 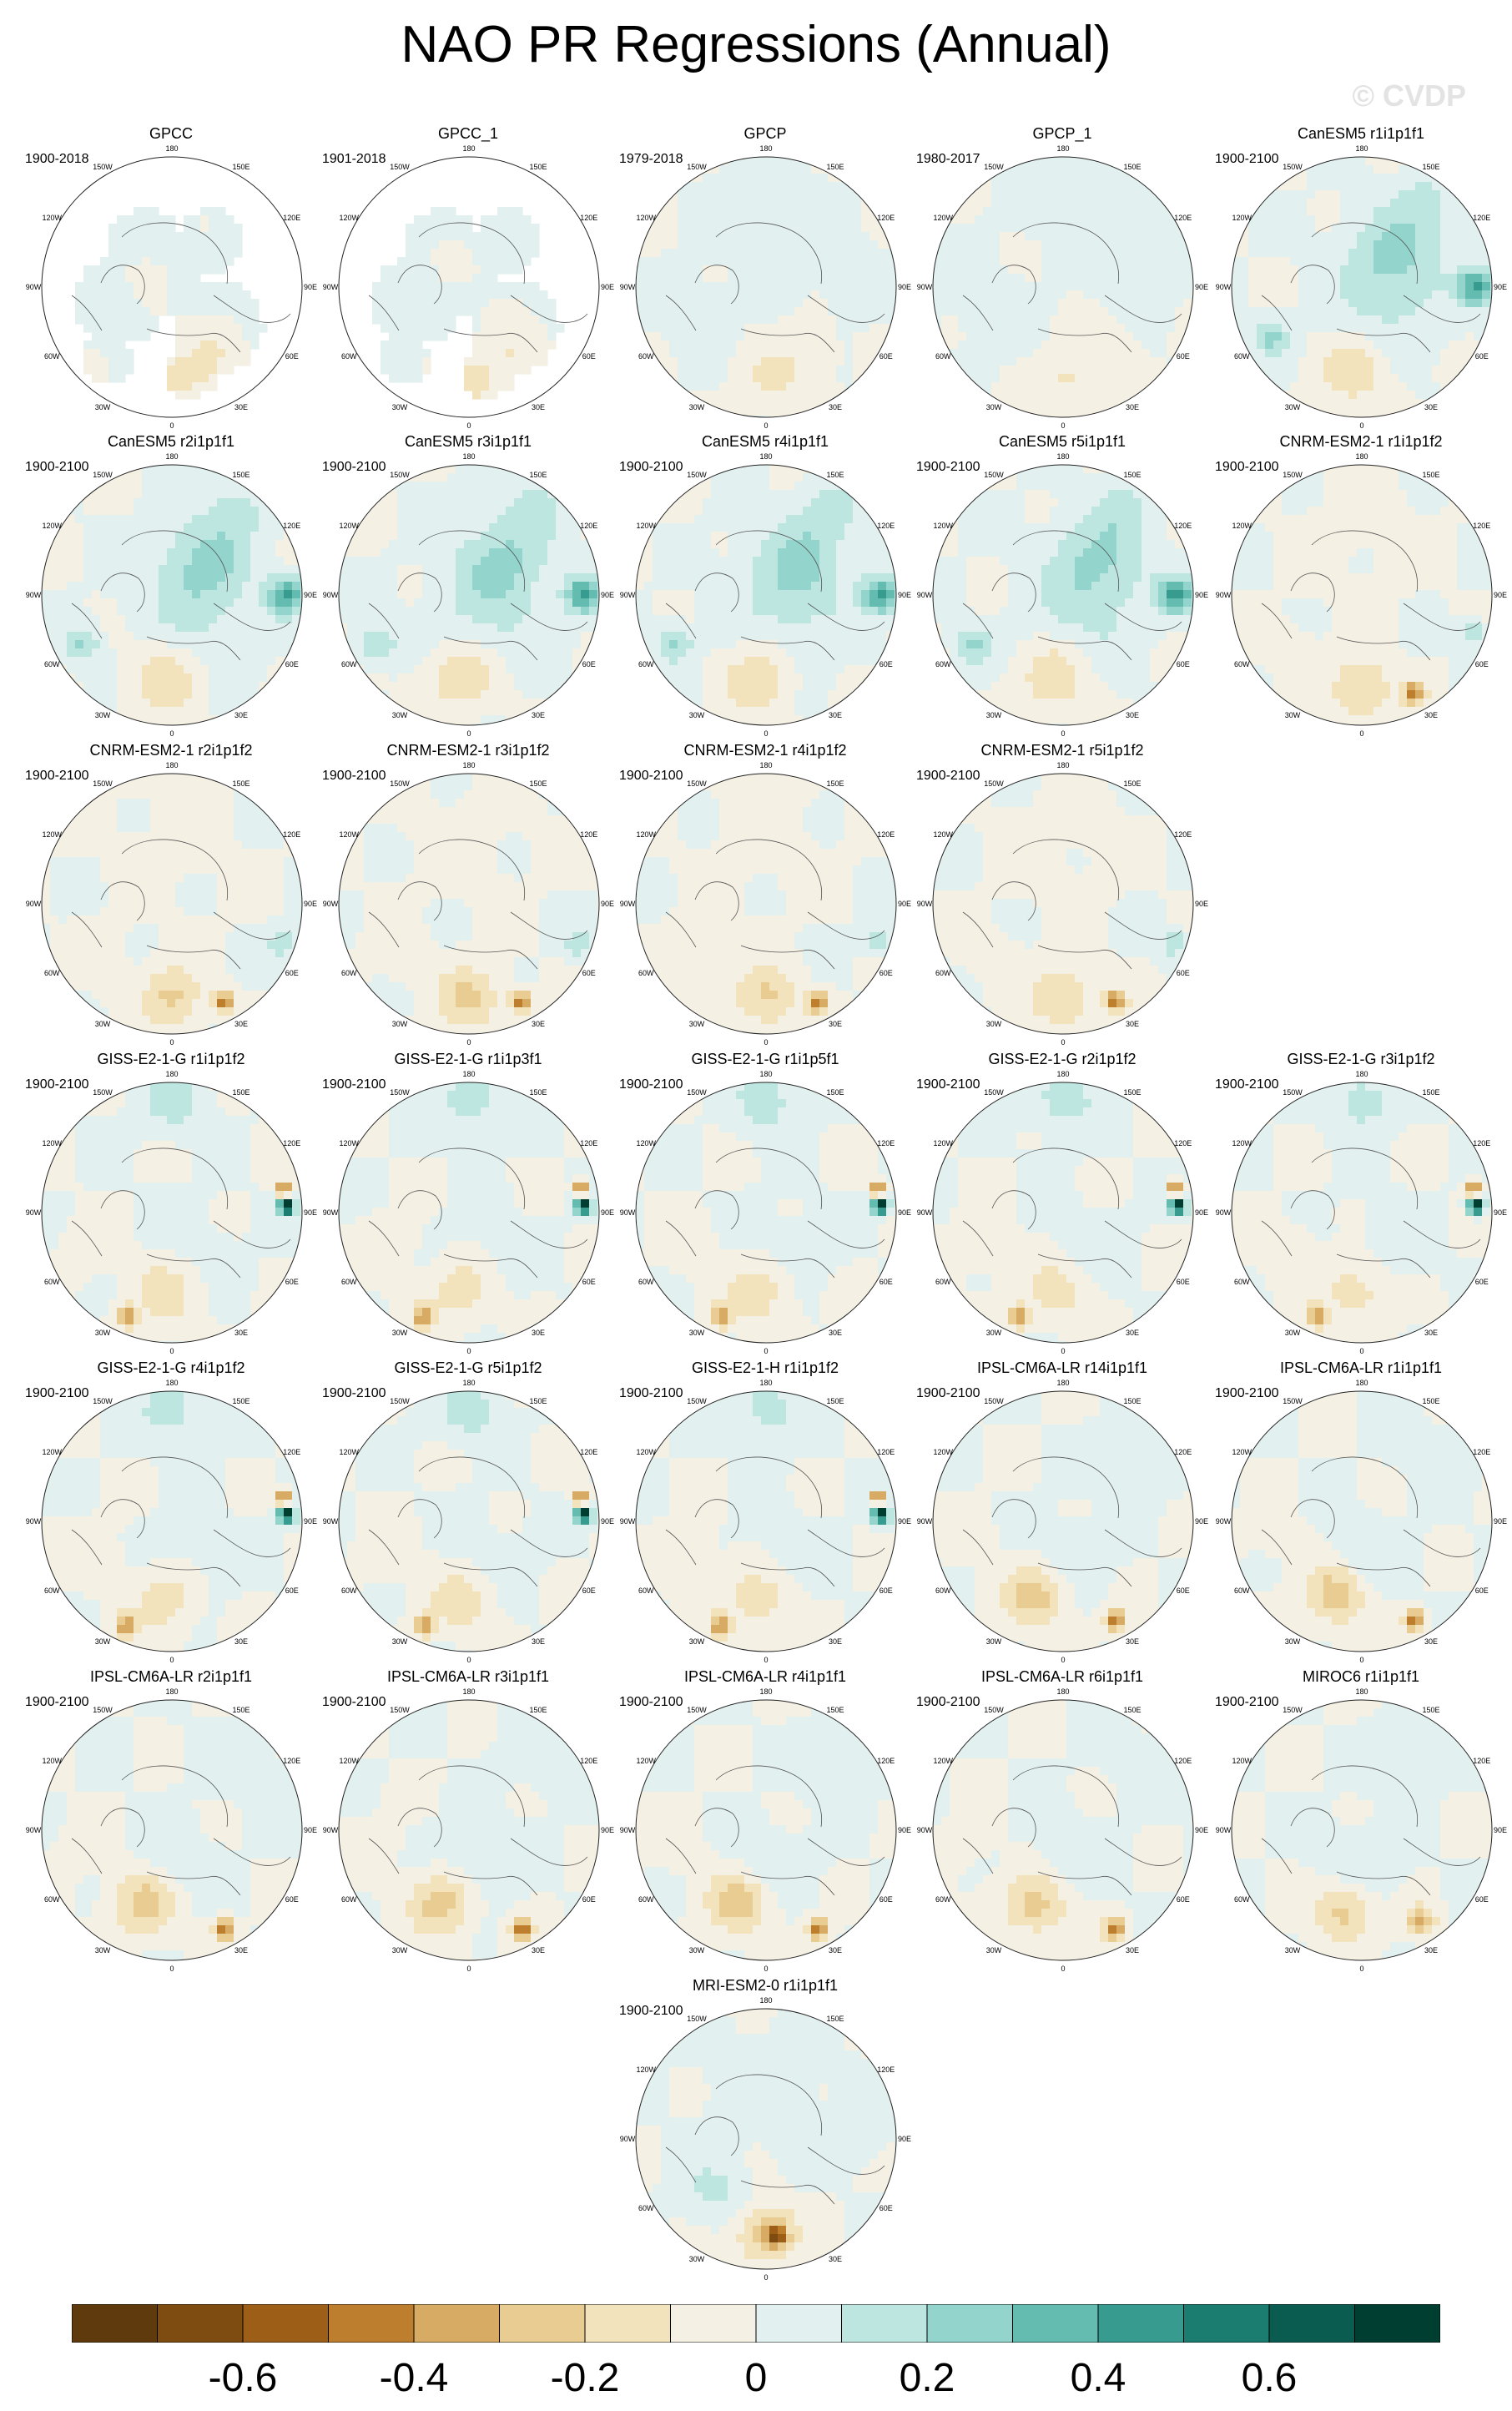 I want to click on panel-title: IPSL-CM6A-LR r14i1p1f1, so click(x=1062, y=1368).